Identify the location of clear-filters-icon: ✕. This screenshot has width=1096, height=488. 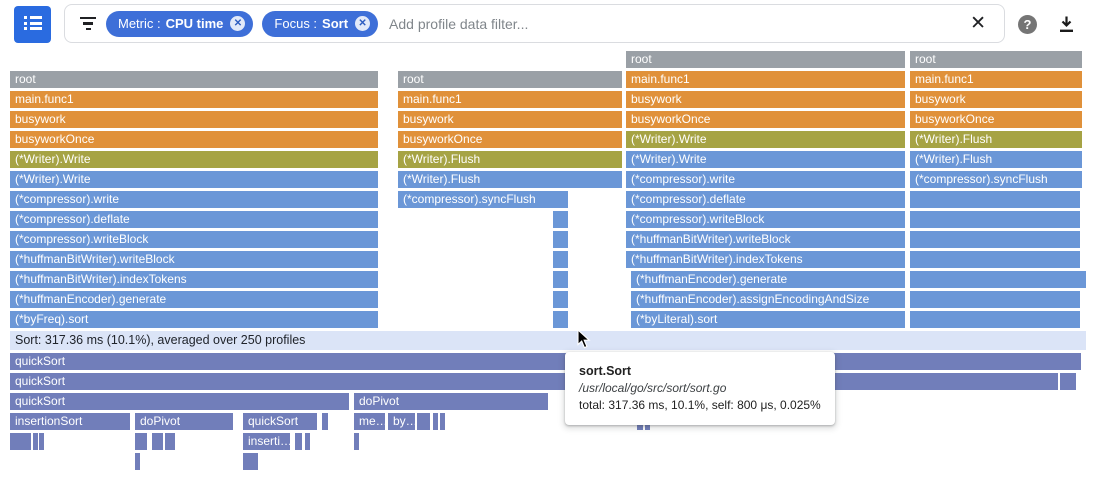
(978, 23).